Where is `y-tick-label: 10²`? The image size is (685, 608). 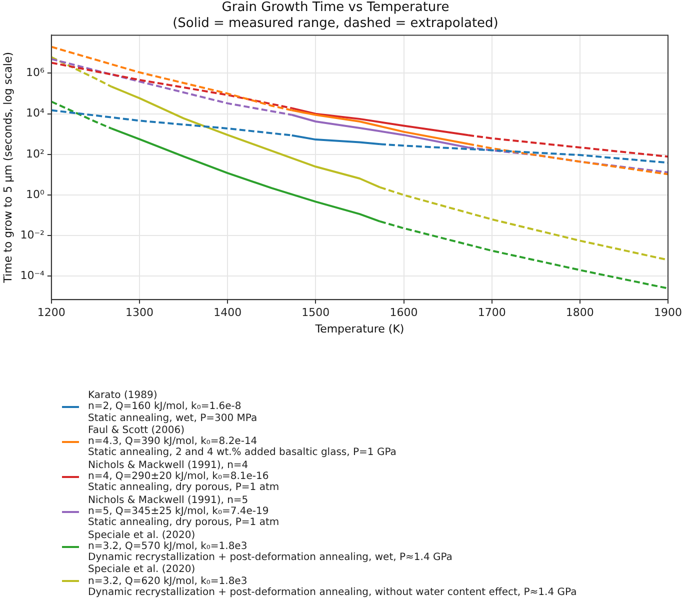
y-tick-label: 10² is located at coordinates (35, 153).